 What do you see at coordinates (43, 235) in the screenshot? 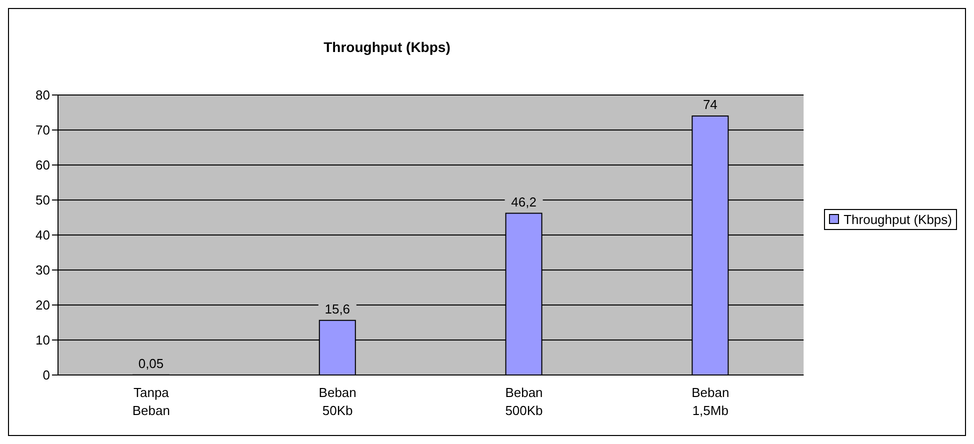
I see `y-tick-label: 40` at bounding box center [43, 235].